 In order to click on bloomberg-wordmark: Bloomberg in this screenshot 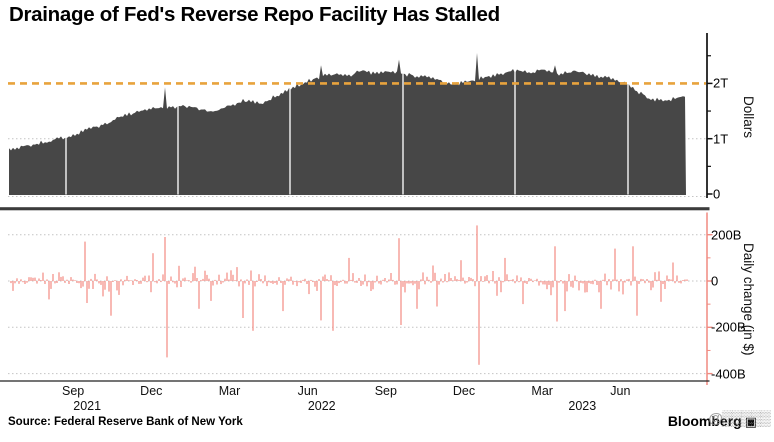, I will do `click(704, 421)`.